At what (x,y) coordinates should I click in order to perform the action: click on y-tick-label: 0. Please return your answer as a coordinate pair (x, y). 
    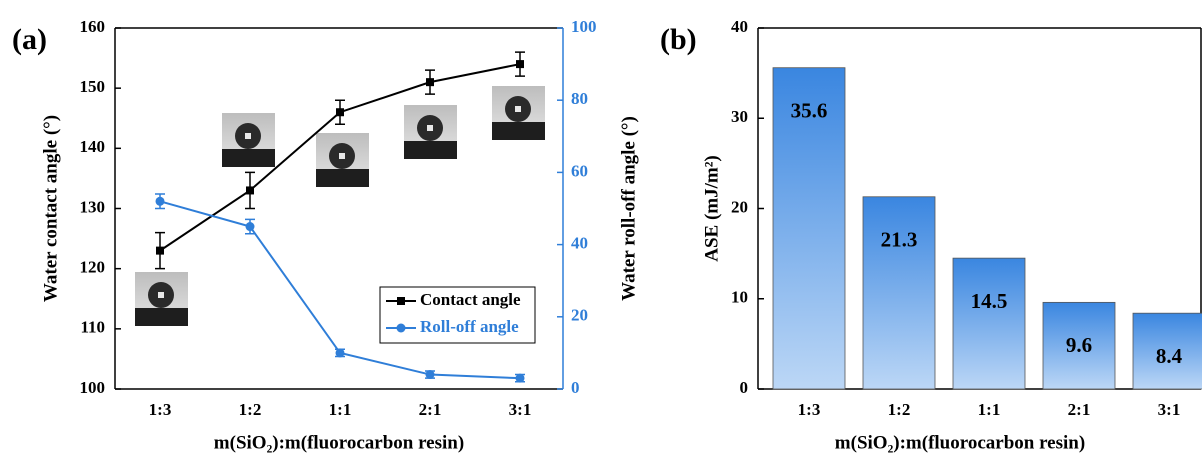
    Looking at the image, I should click on (744, 387).